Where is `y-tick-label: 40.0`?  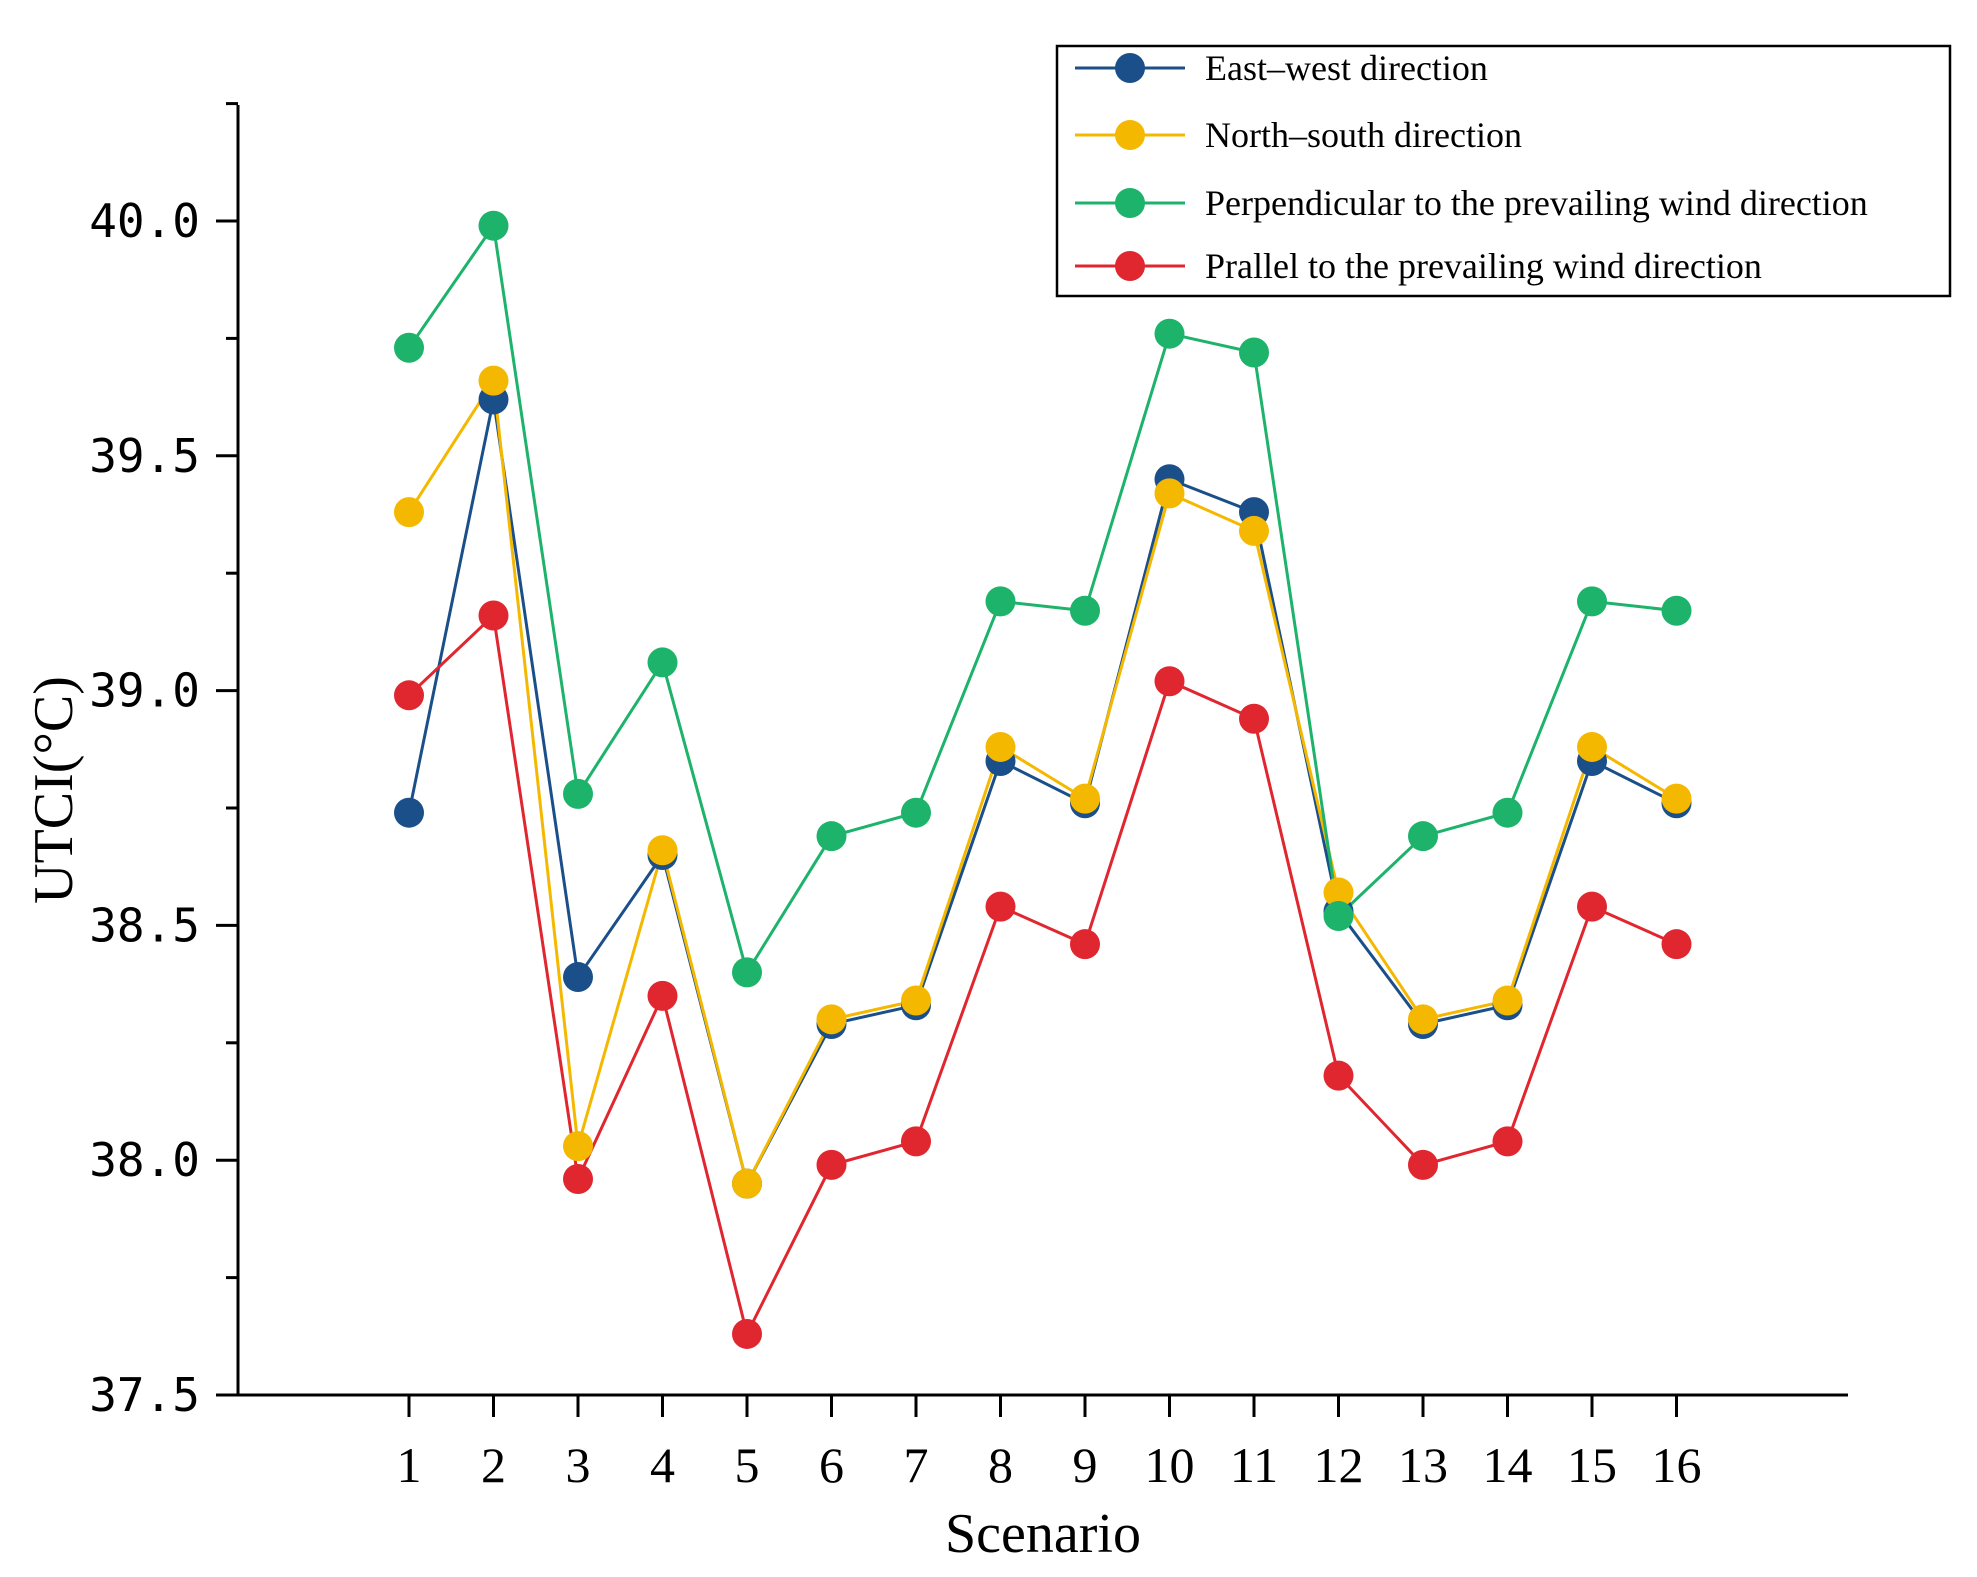 y-tick-label: 40.0 is located at coordinates (144, 221).